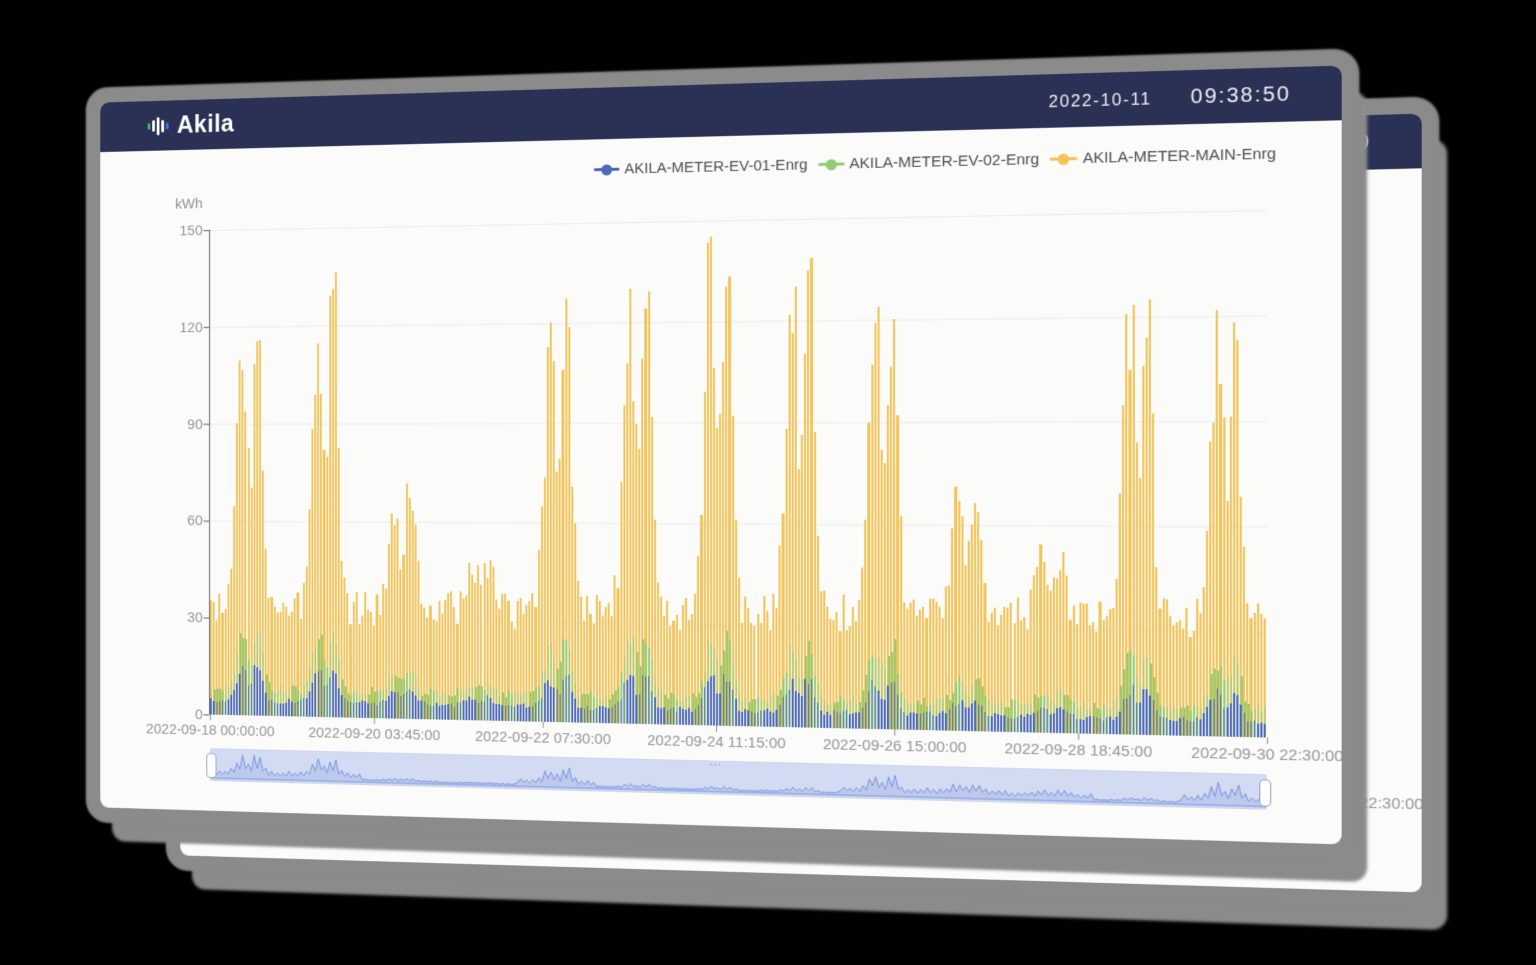  What do you see at coordinates (1063, 159) in the screenshot?
I see `legend-marker-main` at bounding box center [1063, 159].